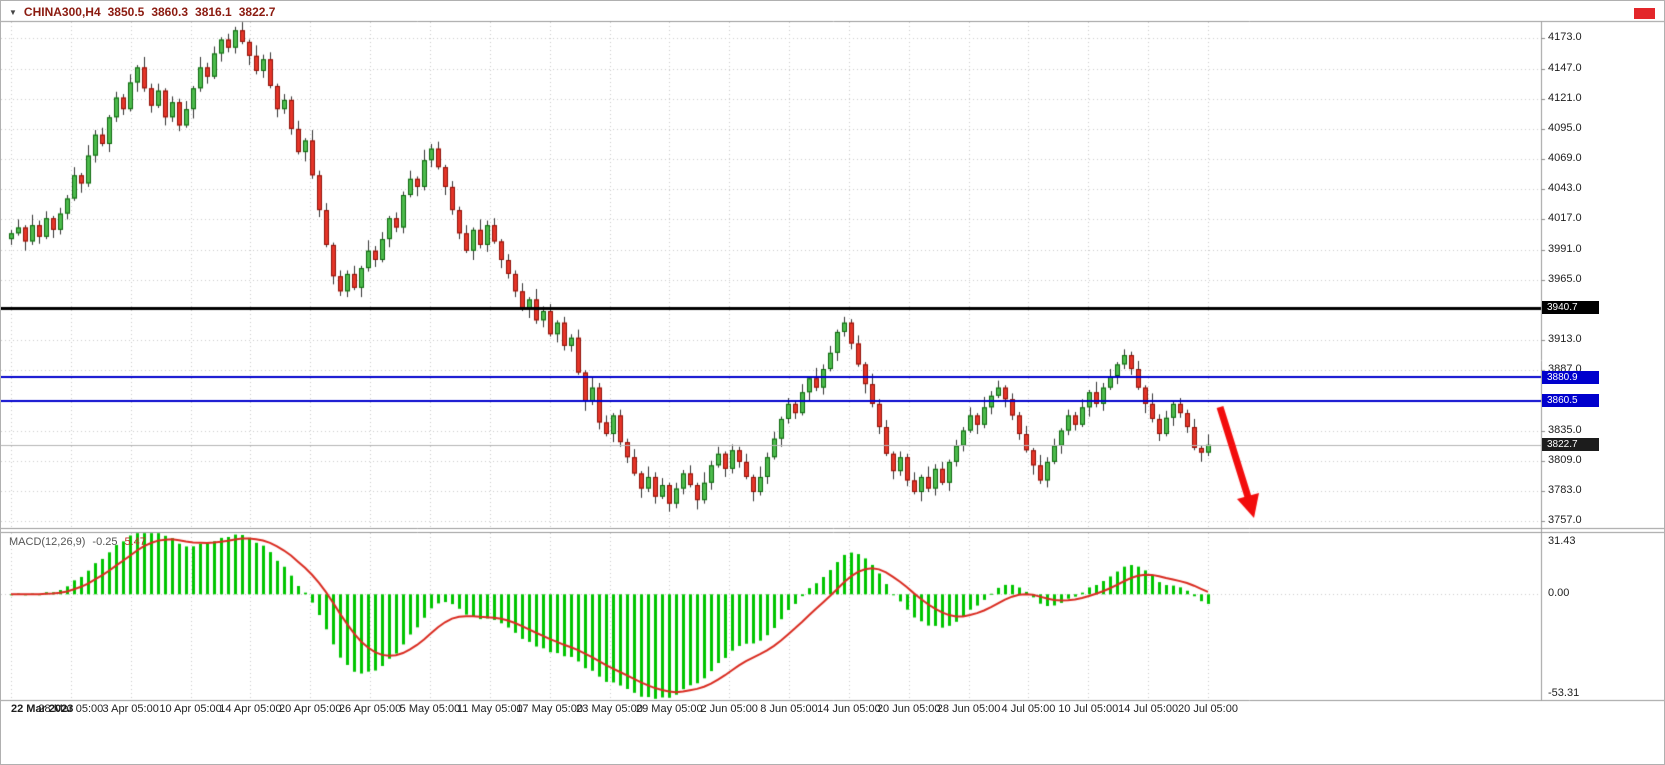 The width and height of the screenshot is (1665, 765). What do you see at coordinates (370, 709) in the screenshot?
I see `time-tick-label: 26 Apr 05:00` at bounding box center [370, 709].